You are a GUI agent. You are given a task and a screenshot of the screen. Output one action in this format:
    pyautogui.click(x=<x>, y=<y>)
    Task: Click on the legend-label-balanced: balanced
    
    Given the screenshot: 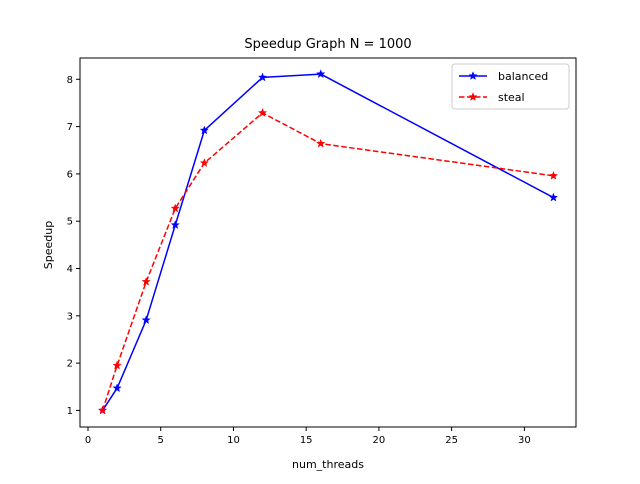 What is the action you would take?
    pyautogui.click(x=523, y=76)
    